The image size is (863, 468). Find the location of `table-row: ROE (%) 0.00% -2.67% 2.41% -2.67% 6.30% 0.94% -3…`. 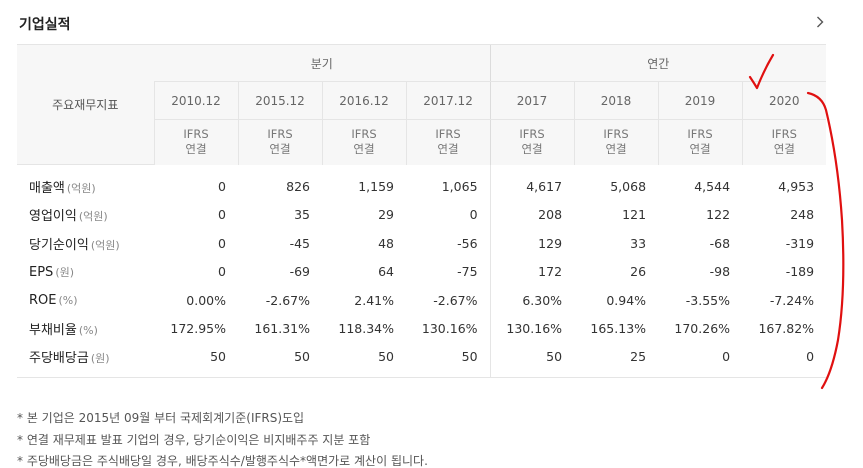

table-row: ROE (%) 0.00% -2.67% 2.41% -2.67% 6.30% 0.94% -3… is located at coordinates (421, 300).